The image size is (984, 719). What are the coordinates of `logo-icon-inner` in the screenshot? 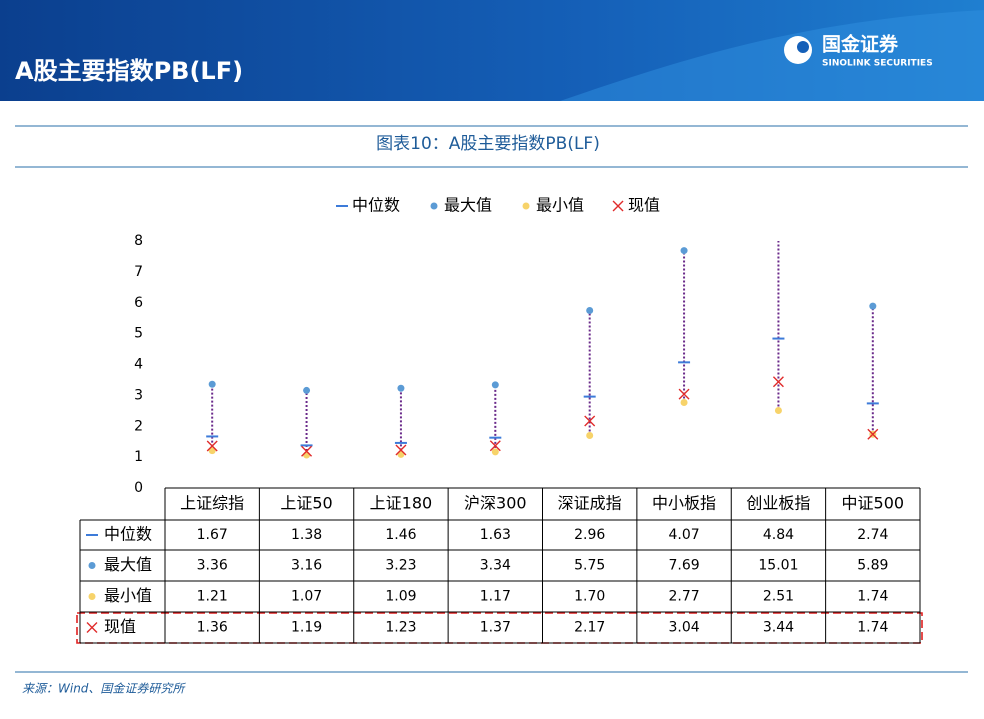 It's located at (803, 47).